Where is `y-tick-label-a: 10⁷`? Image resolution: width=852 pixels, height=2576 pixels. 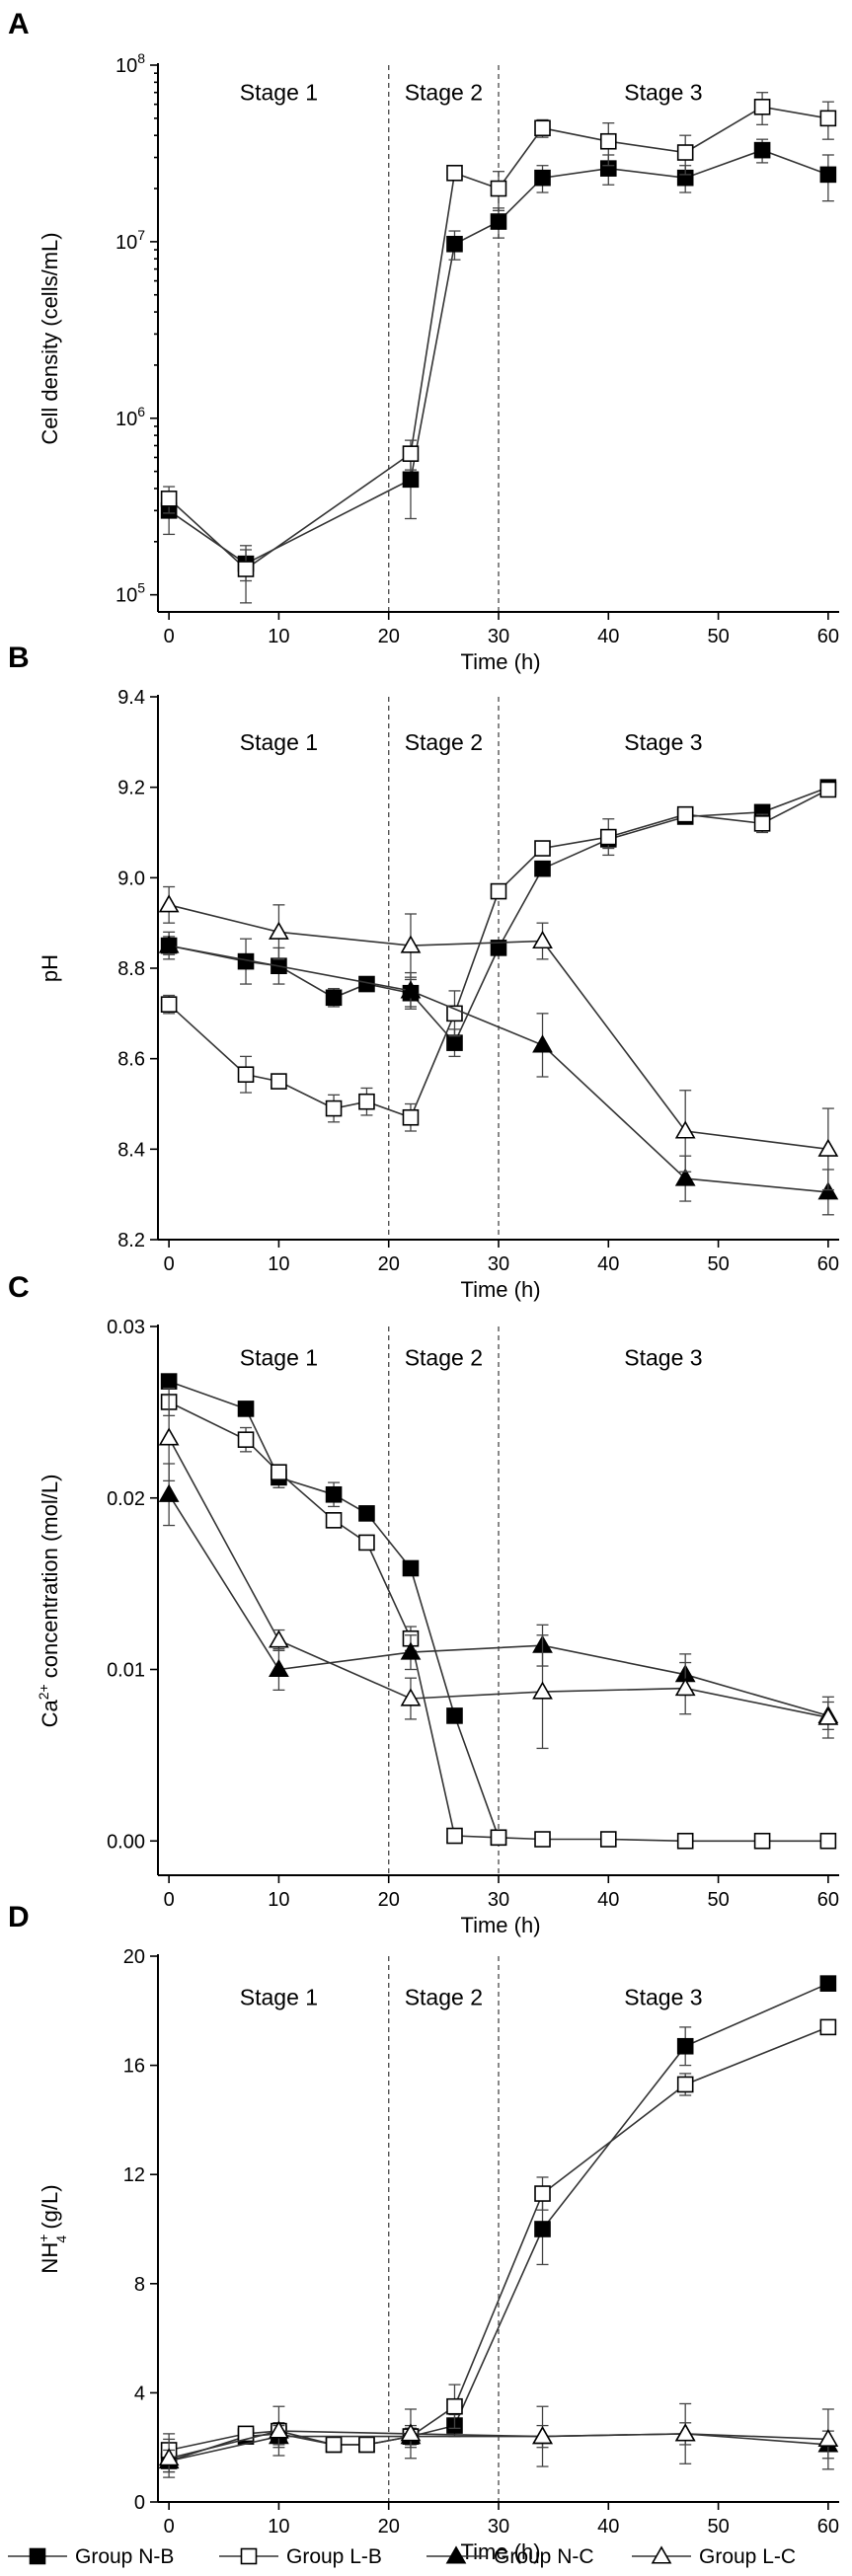
y-tick-label-a: 10⁷ is located at coordinates (130, 240).